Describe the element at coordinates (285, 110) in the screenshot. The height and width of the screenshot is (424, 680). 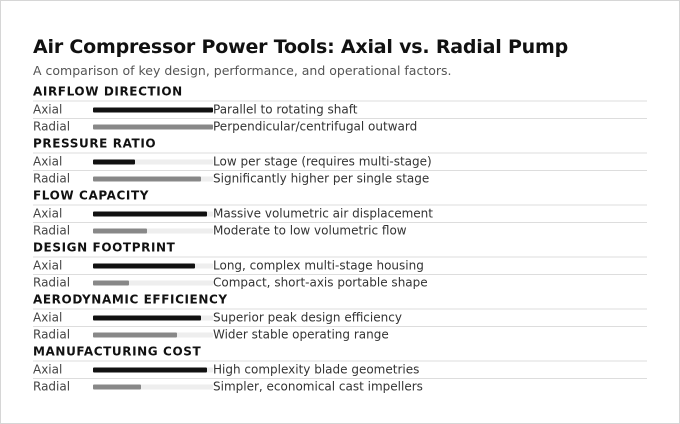
I see `note-airflow-direction-axial: Parallel to rotating shaft` at that location.